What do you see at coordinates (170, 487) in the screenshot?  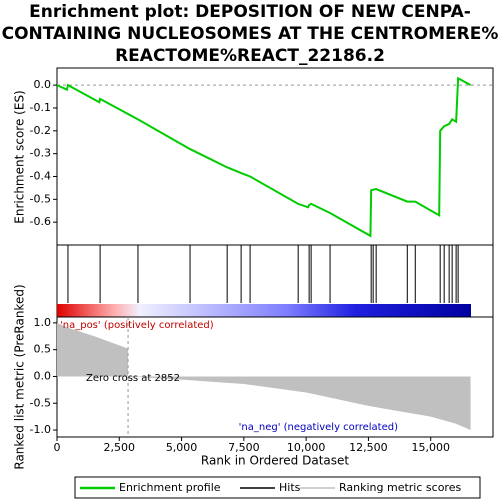 I see `legend-label: Enrichment profile` at bounding box center [170, 487].